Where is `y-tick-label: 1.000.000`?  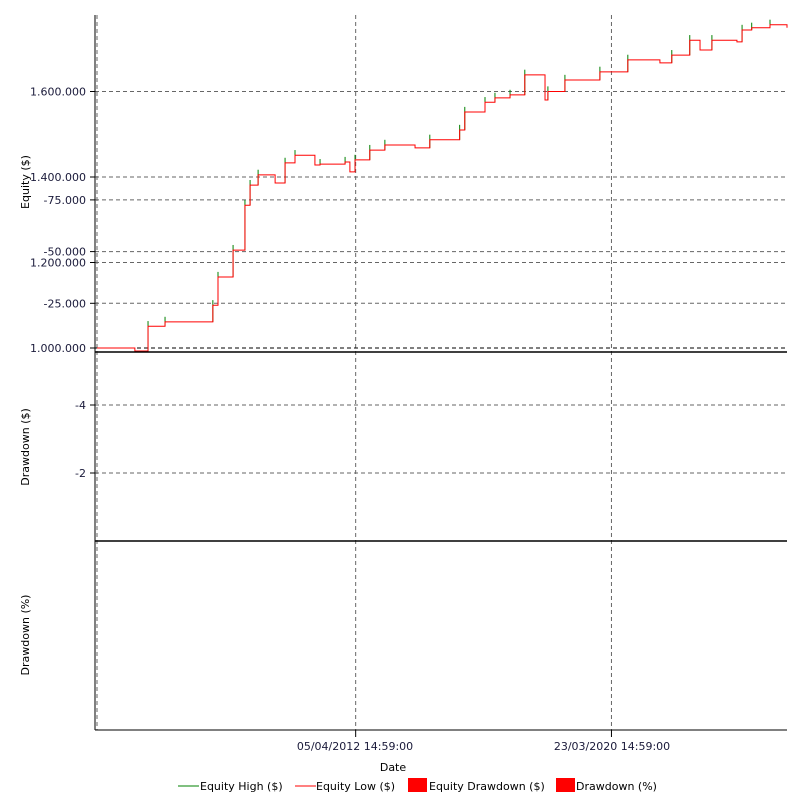
y-tick-label: 1.000.000 is located at coordinates (58, 348).